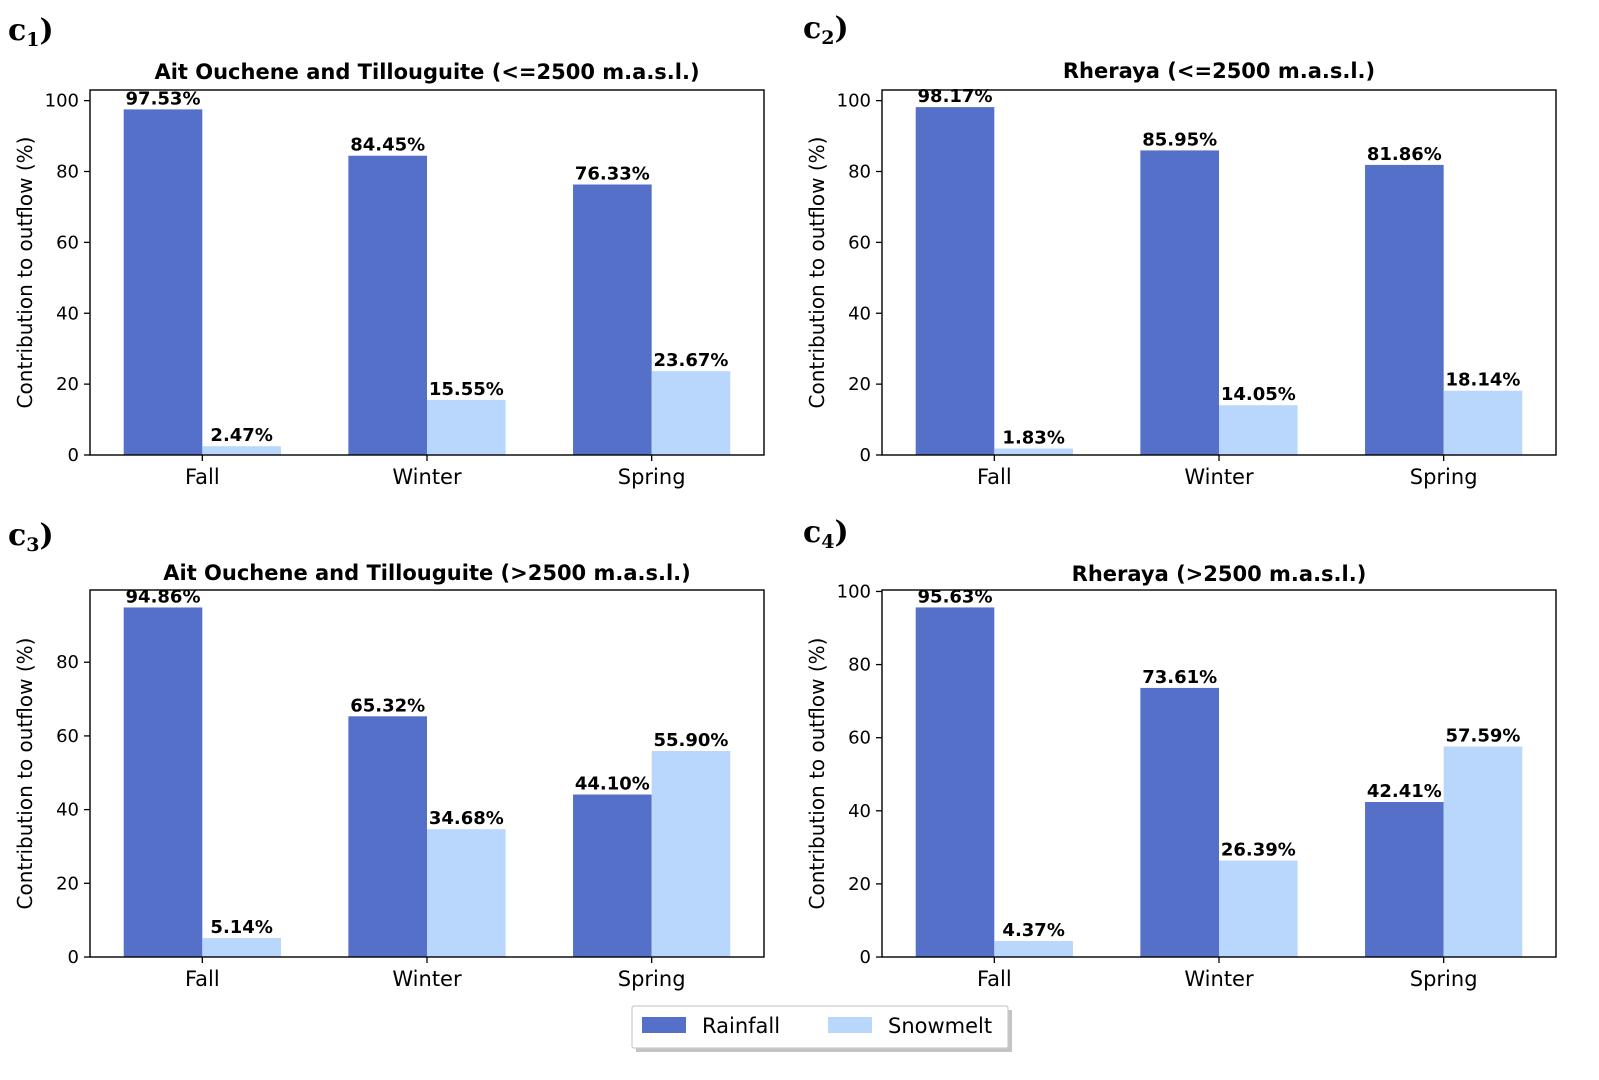  Describe the element at coordinates (387, 705) in the screenshot. I see `rainfall-data-label: 65.32%` at that location.